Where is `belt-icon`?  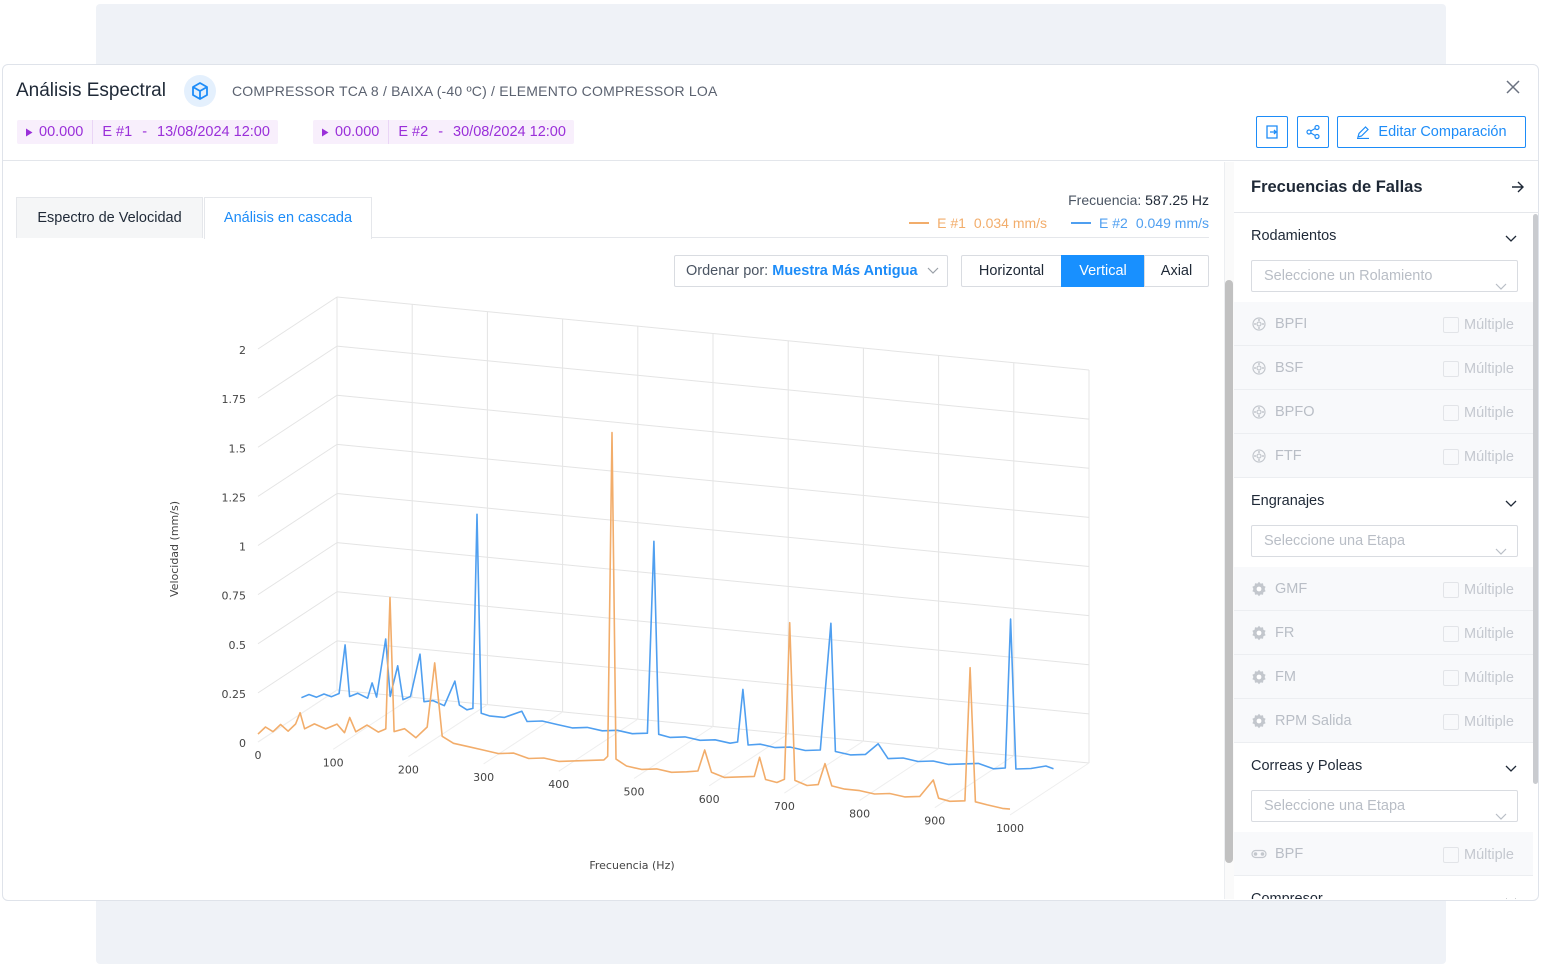 belt-icon is located at coordinates (1259, 854).